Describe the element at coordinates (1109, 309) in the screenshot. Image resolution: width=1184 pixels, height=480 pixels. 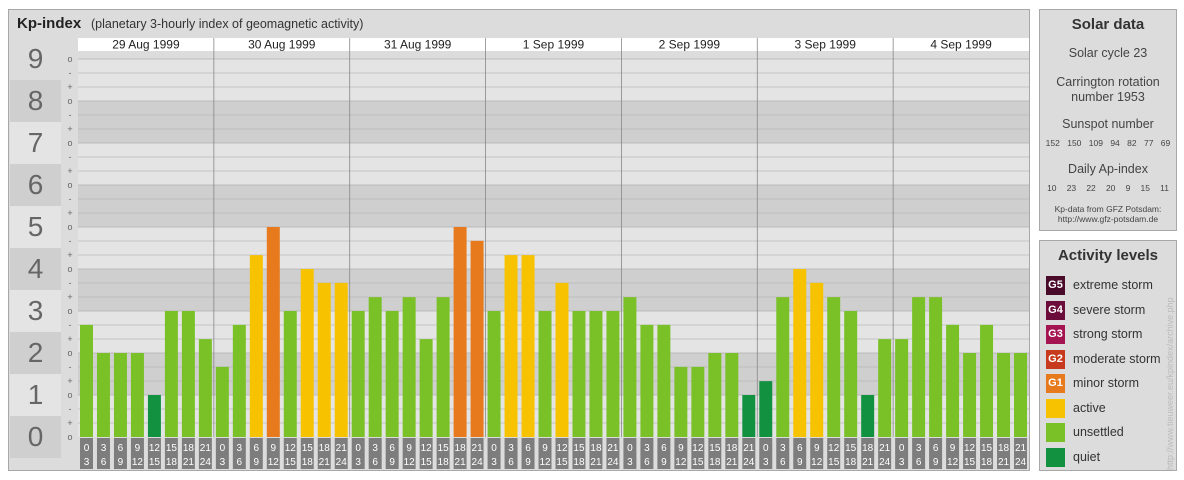
I see `activity-level-label: severe storm` at that location.